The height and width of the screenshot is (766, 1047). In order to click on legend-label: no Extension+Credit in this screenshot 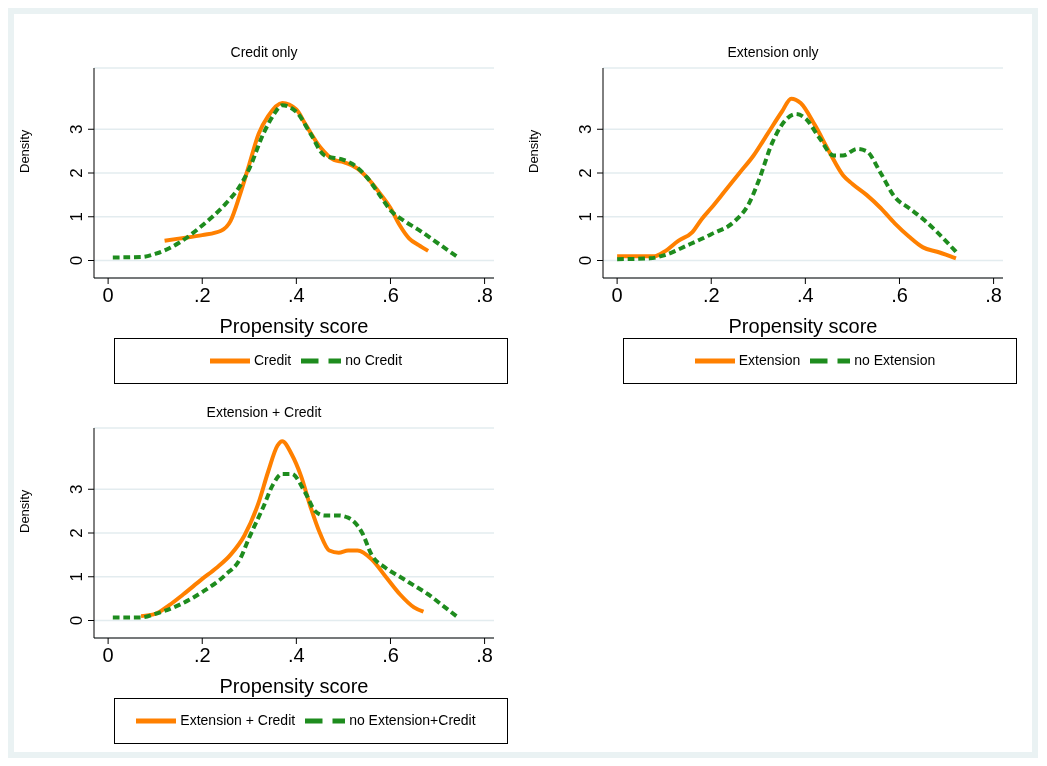, I will do `click(412, 719)`.